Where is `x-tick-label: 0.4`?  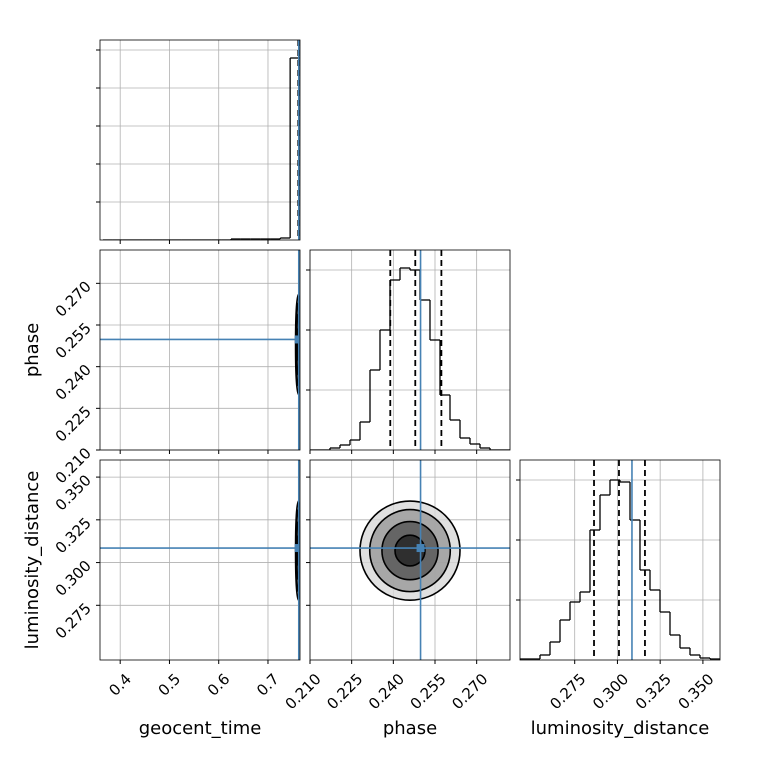
x-tick-label: 0.4 is located at coordinates (120, 685).